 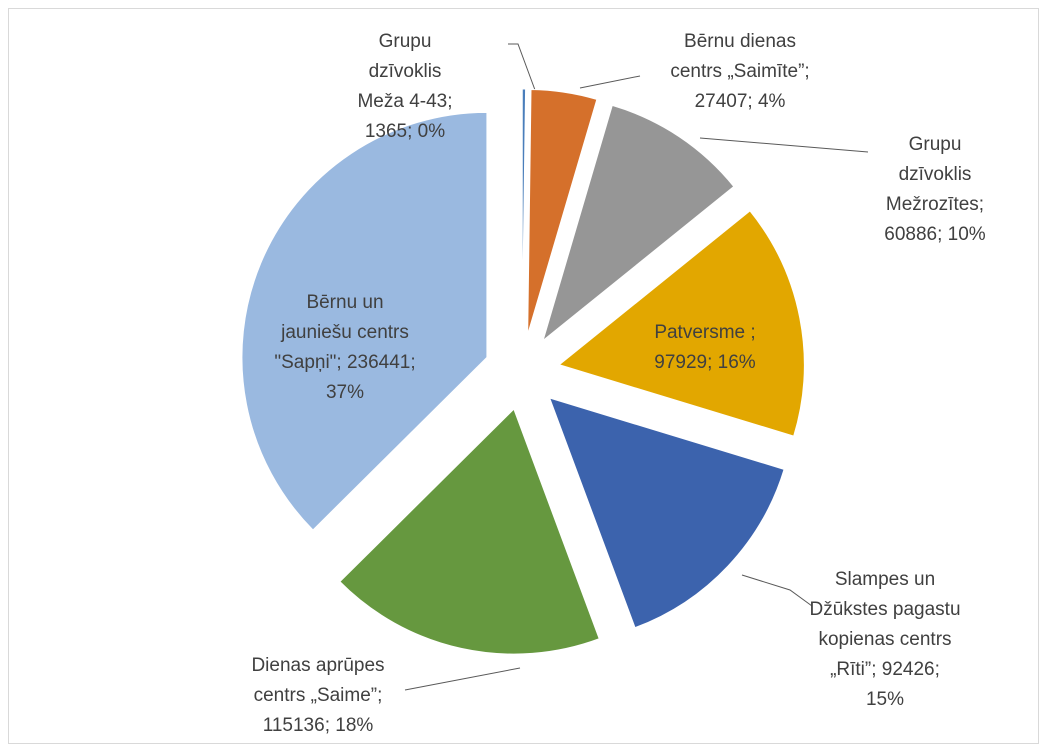 I want to click on data-label: 97929; 16%, so click(x=705, y=362).